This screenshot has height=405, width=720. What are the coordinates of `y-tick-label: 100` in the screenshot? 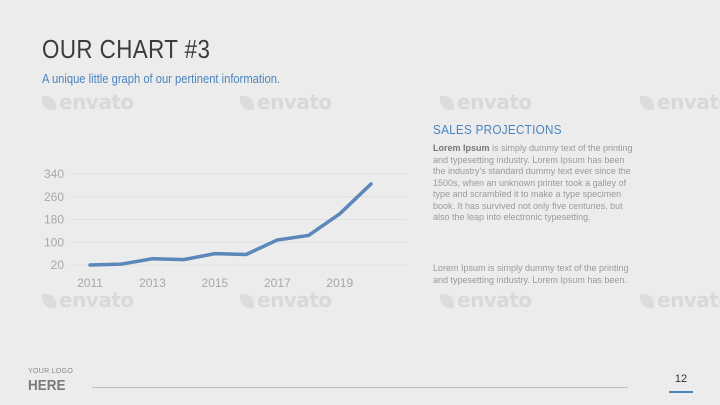 It's located at (54, 242).